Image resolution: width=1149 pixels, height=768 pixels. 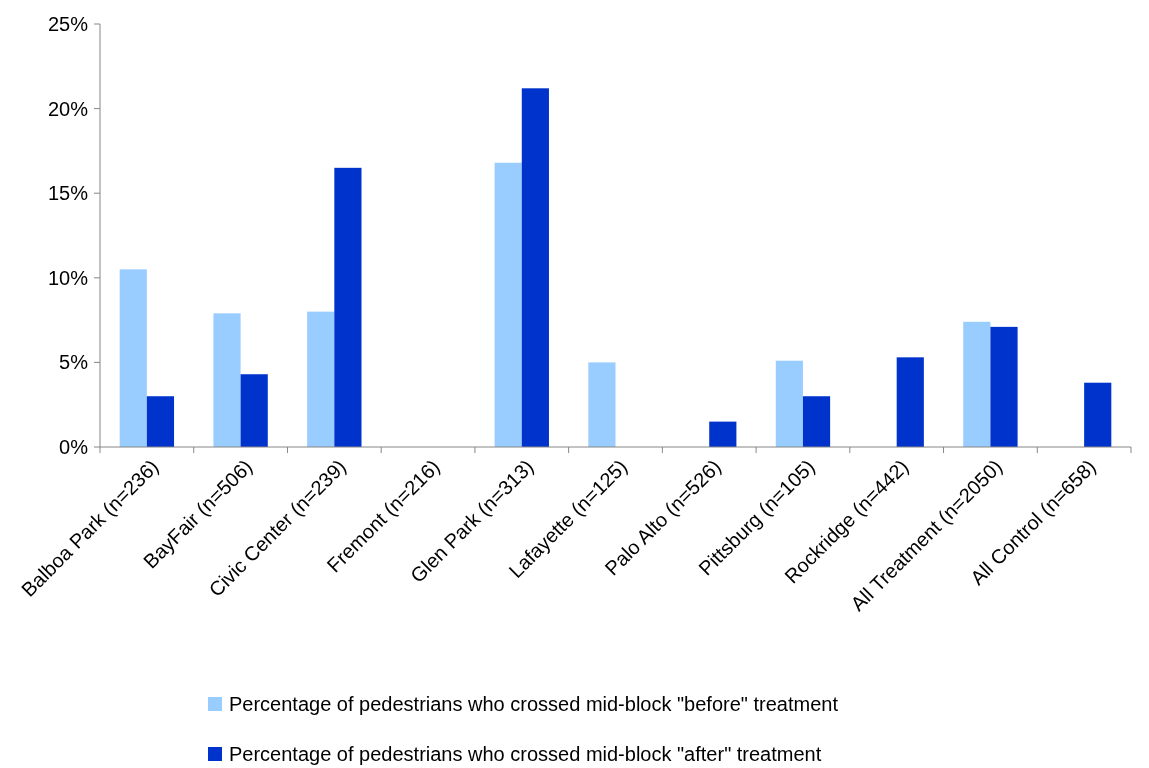 I want to click on y-tick-label: 20%, so click(x=68, y=108).